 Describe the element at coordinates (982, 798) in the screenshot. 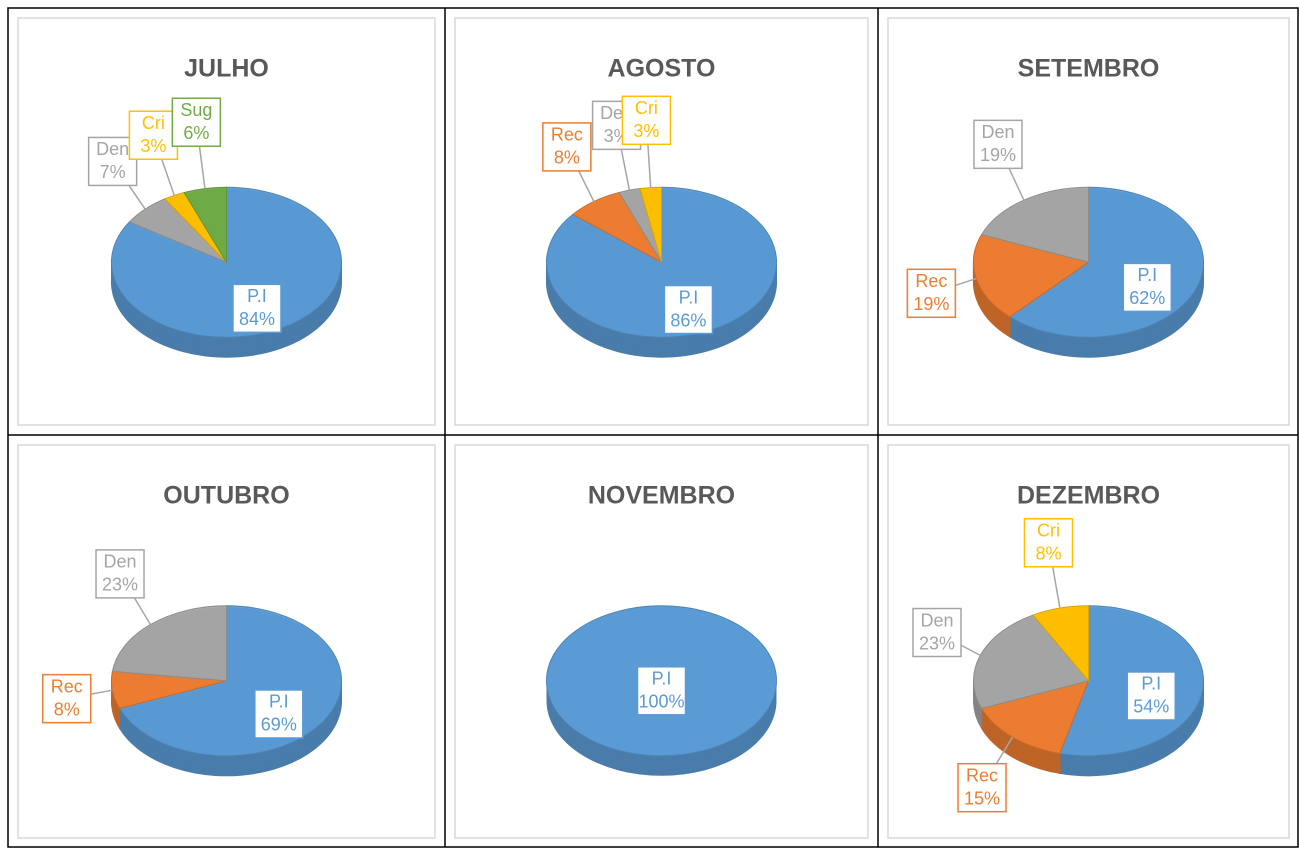

I see `label-value: 15%` at that location.